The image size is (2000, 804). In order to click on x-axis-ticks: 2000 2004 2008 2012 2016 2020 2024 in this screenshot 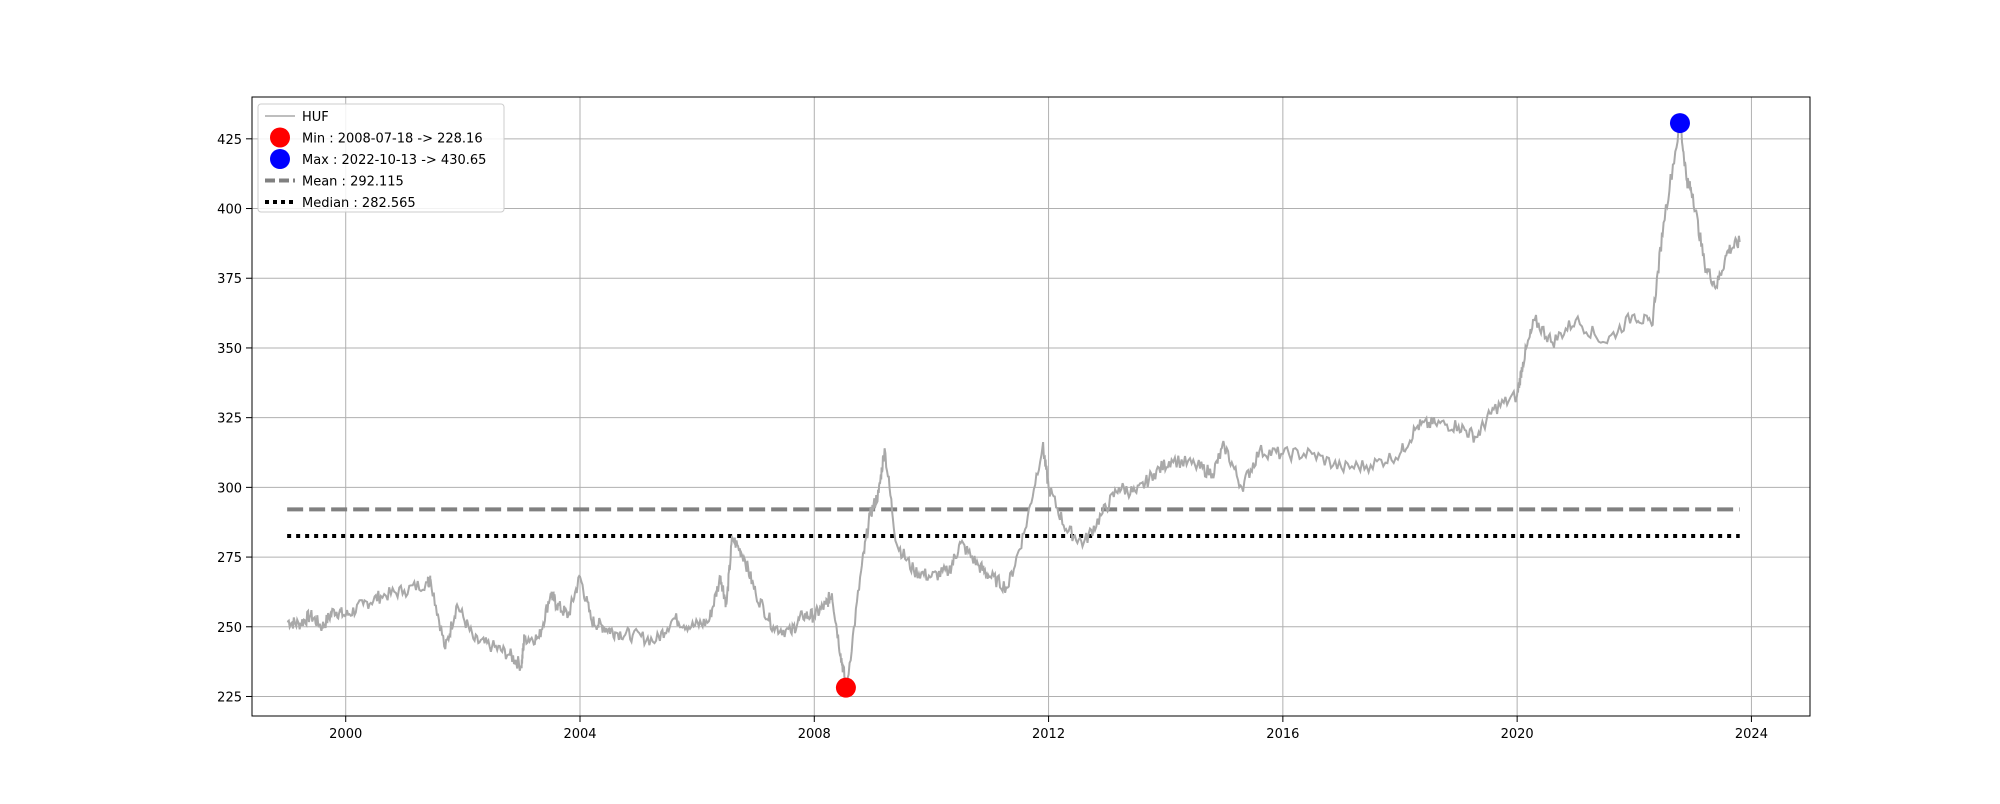, I will do `click(1048, 729)`.